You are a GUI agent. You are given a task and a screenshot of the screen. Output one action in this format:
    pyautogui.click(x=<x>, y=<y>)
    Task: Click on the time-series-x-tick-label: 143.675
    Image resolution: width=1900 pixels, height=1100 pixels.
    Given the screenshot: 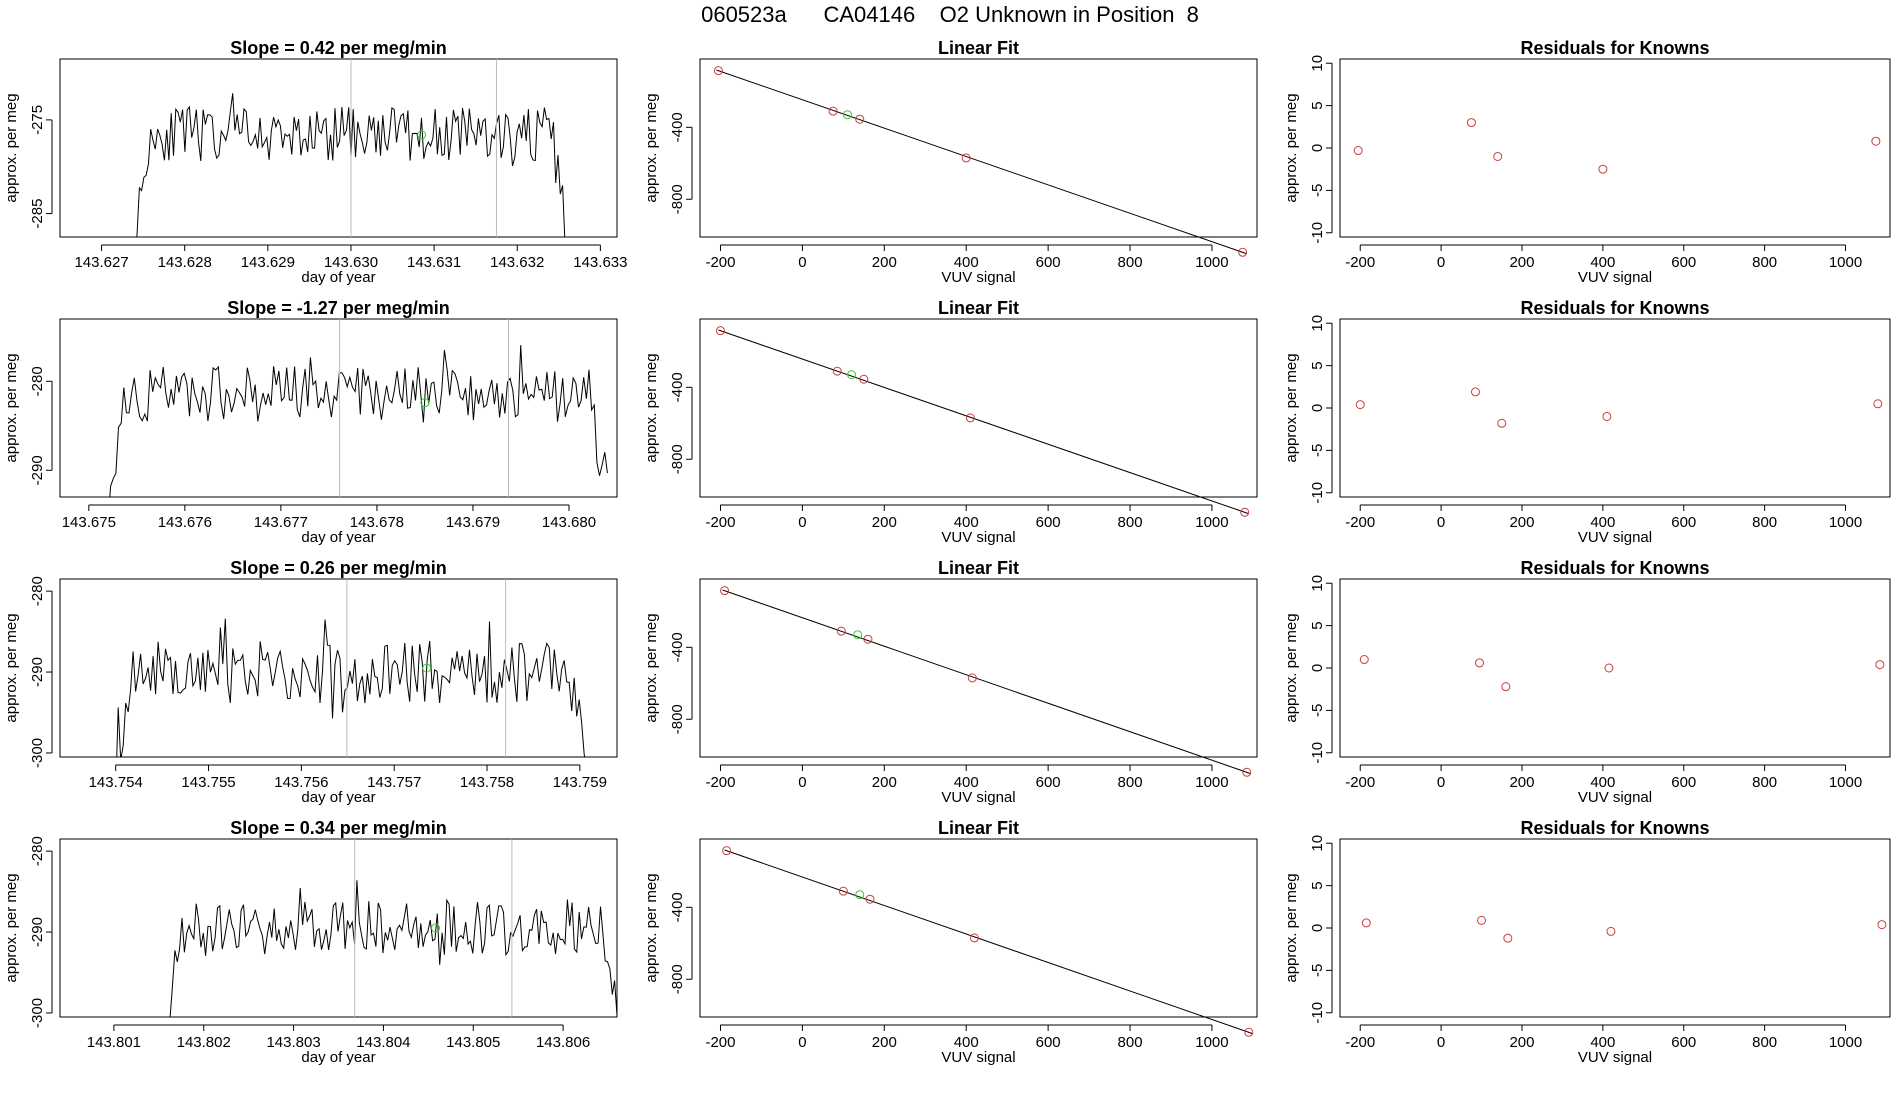 What is the action you would take?
    pyautogui.click(x=89, y=522)
    